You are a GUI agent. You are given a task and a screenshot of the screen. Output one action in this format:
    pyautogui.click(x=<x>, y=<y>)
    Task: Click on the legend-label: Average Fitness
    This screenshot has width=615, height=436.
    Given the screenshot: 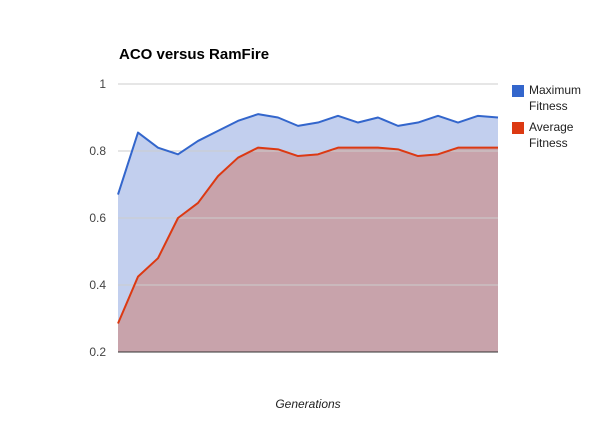 What is the action you would take?
    pyautogui.click(x=551, y=135)
    